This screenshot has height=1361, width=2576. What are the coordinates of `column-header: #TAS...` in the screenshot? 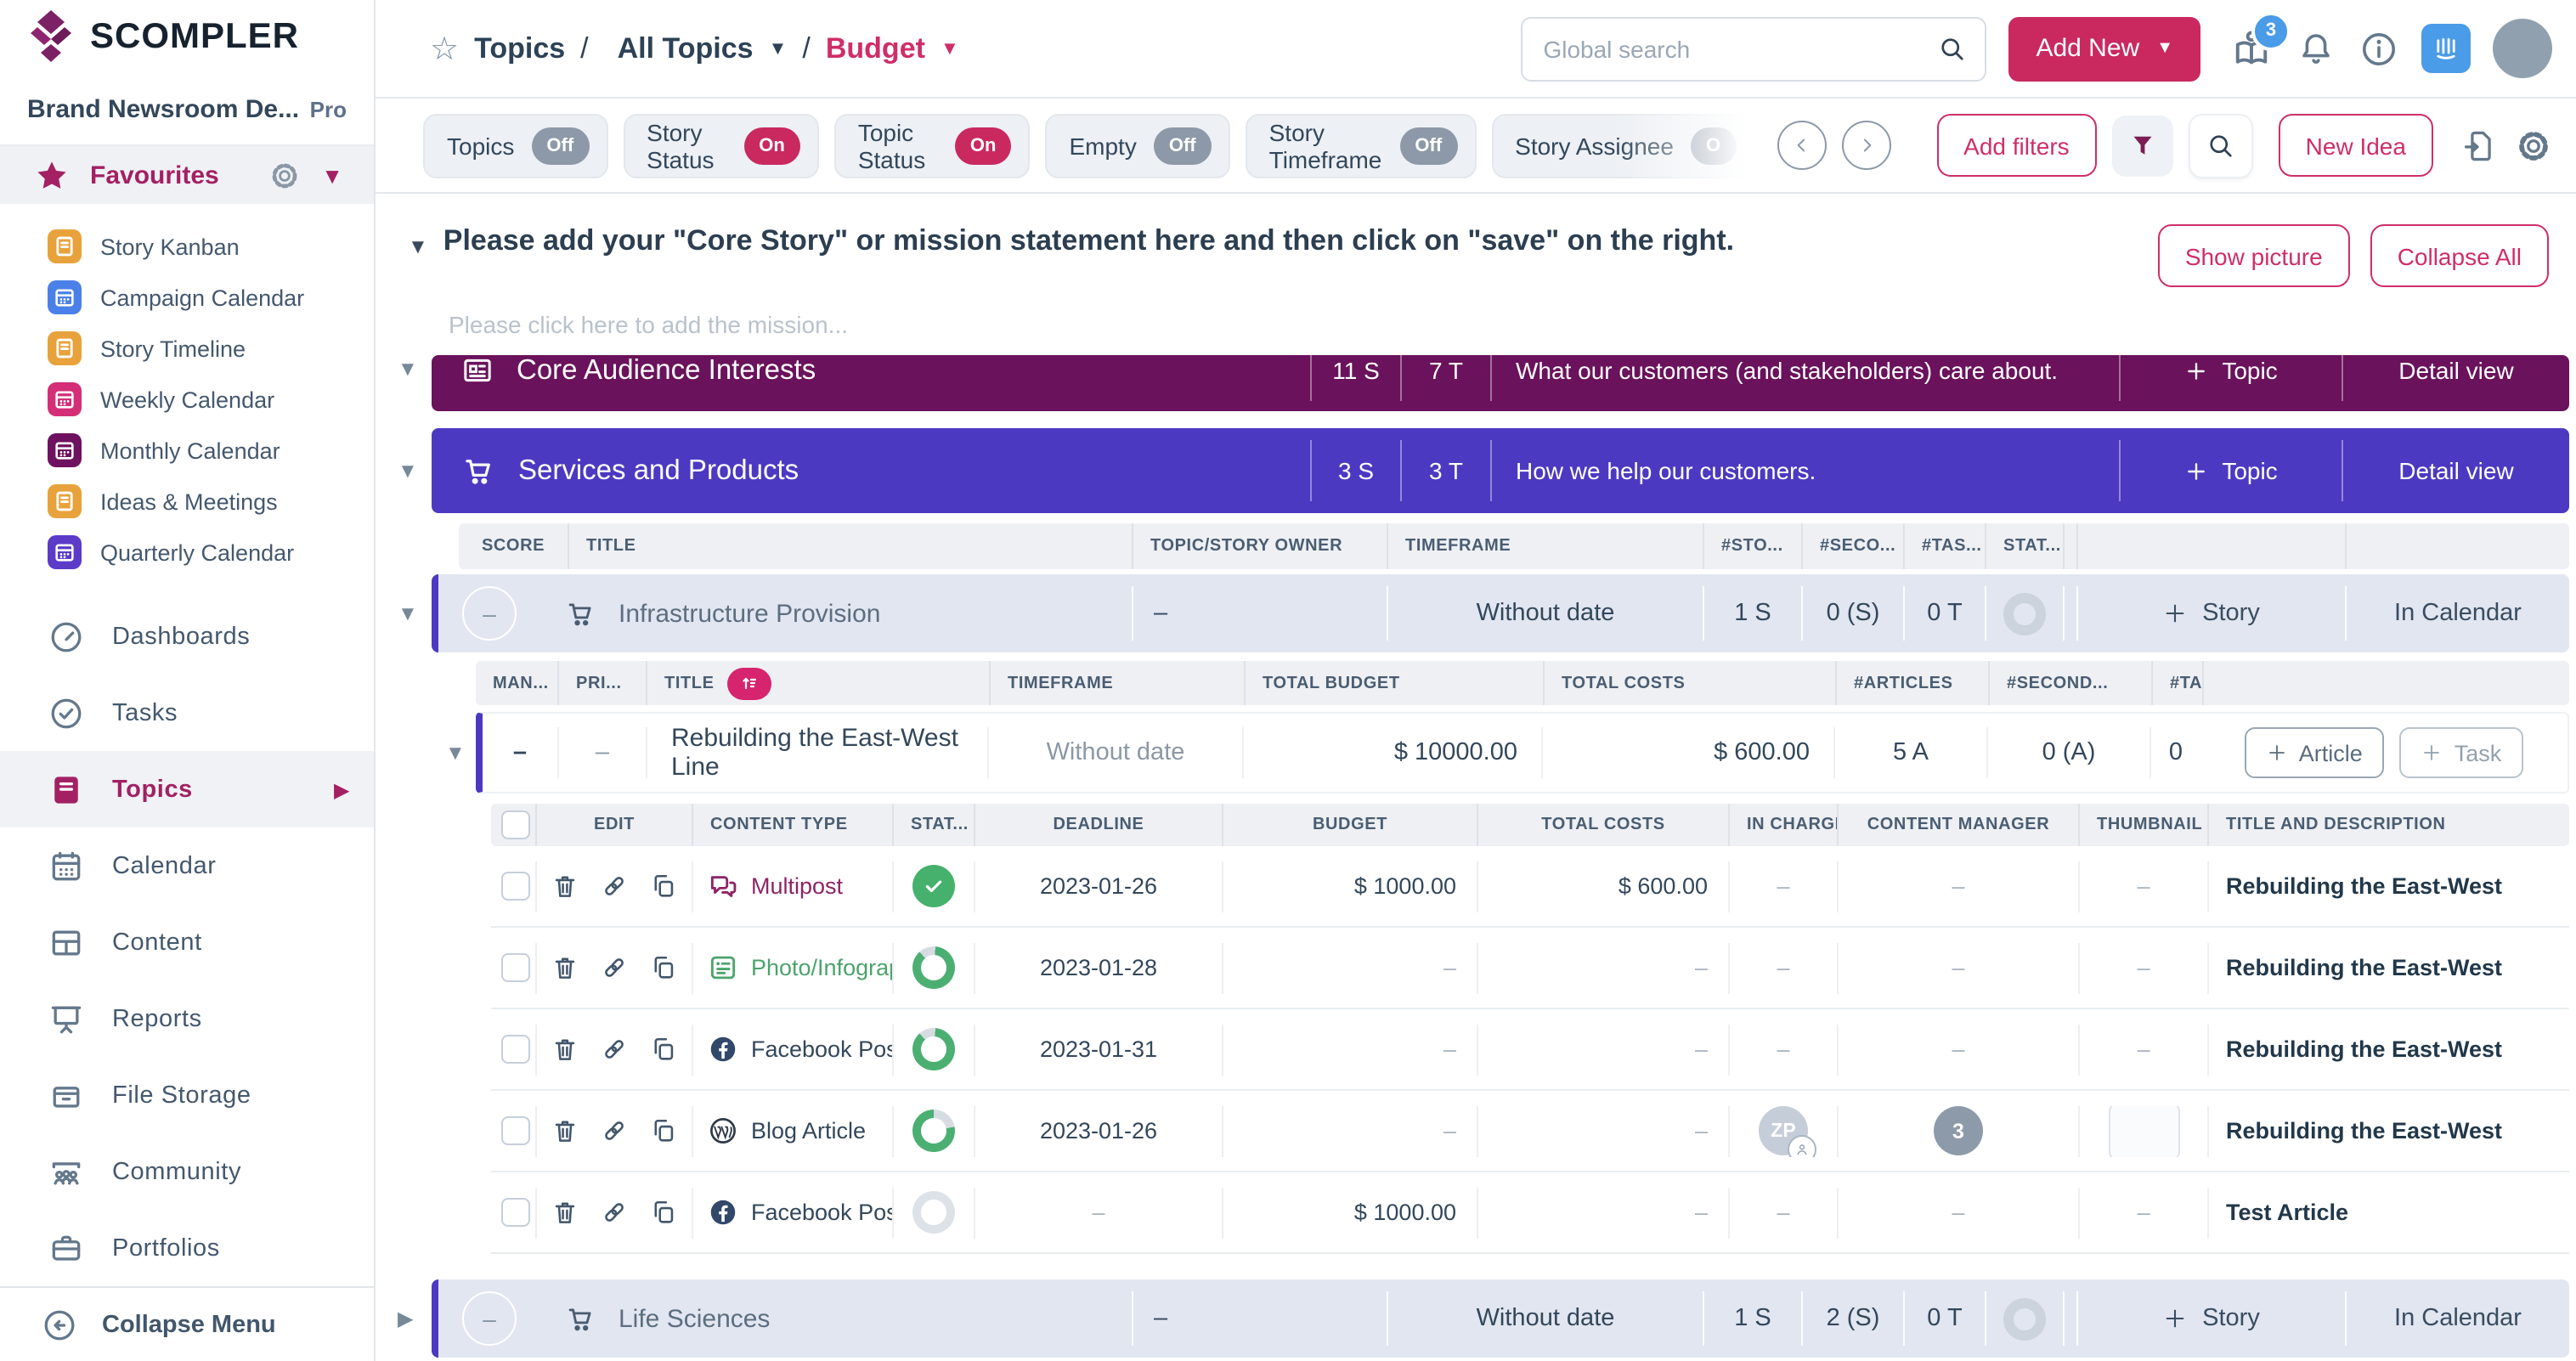 It's located at (1944, 546).